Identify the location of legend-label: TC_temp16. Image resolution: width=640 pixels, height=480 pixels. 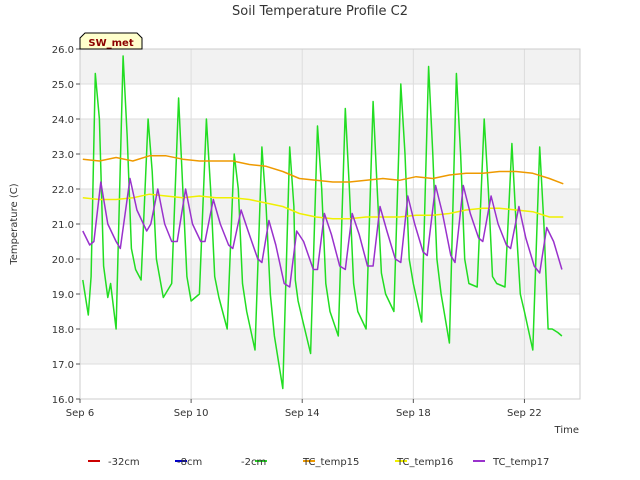
(424, 462).